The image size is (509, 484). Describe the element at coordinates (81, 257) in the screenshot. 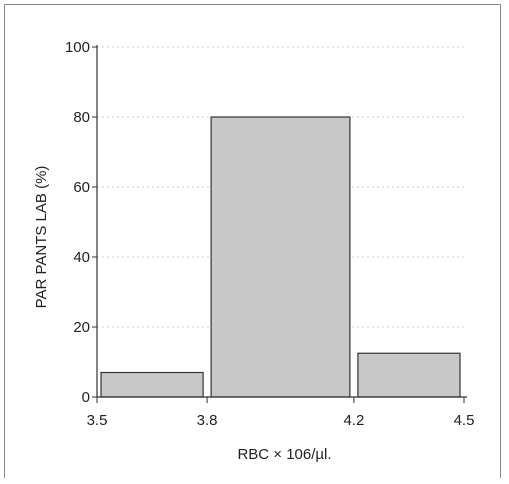

I see `y-tick-label: 40` at that location.